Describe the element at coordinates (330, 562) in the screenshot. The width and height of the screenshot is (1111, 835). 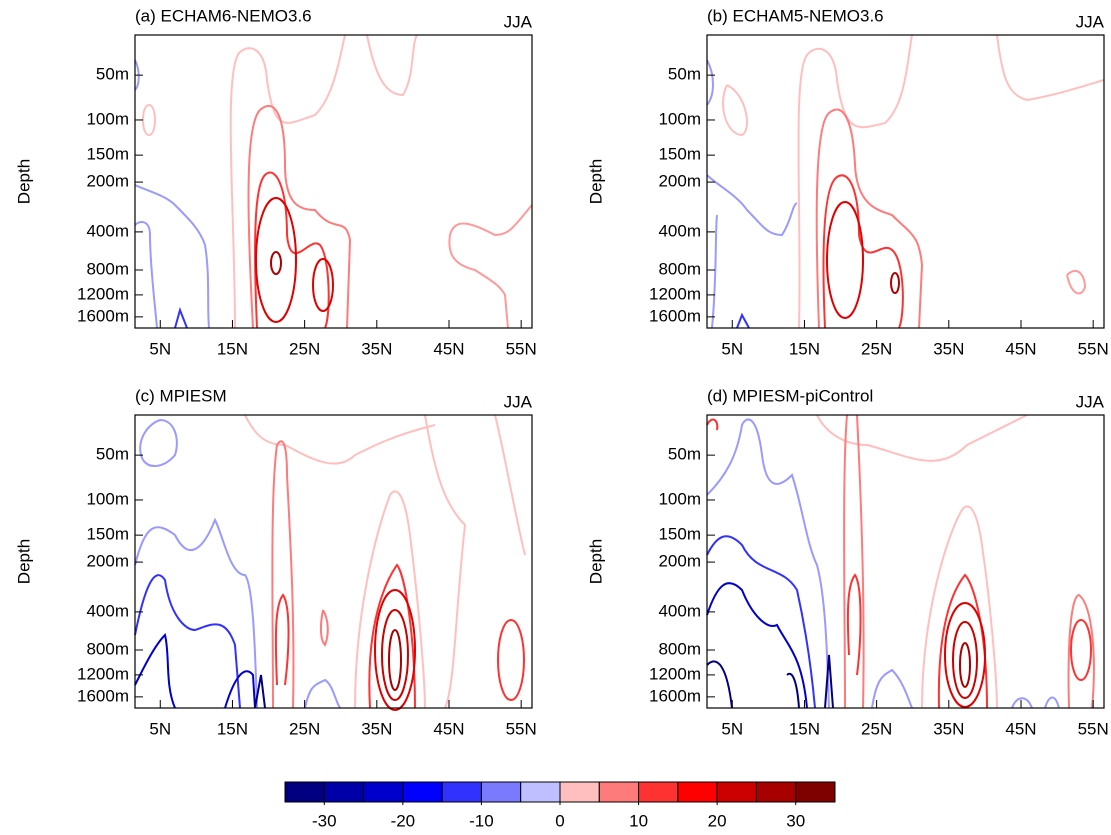
I see `contours-c` at that location.